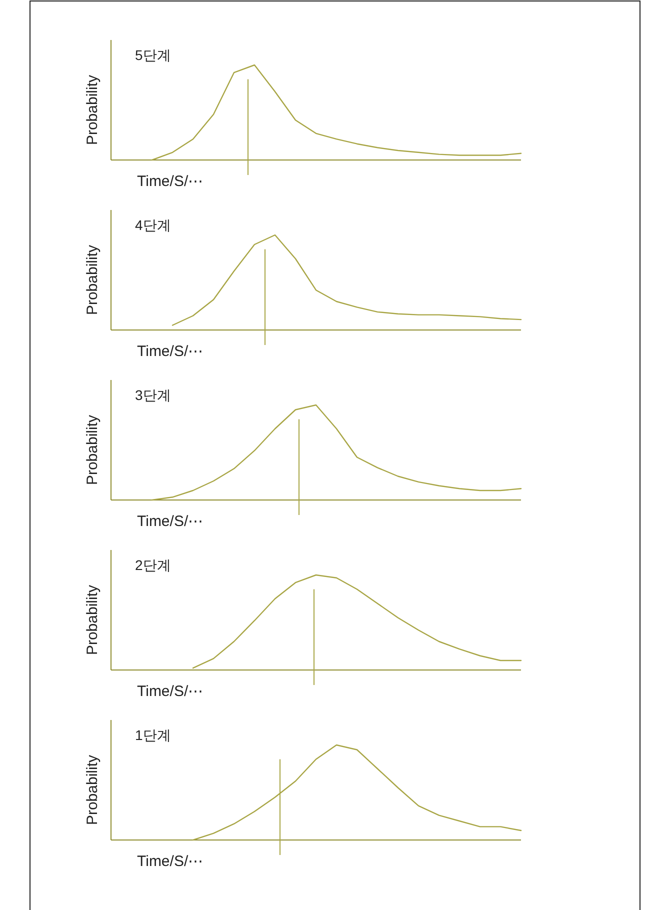 Image resolution: width=670 pixels, height=910 pixels. What do you see at coordinates (153, 225) in the screenshot?
I see `chart-title: 4단계` at bounding box center [153, 225].